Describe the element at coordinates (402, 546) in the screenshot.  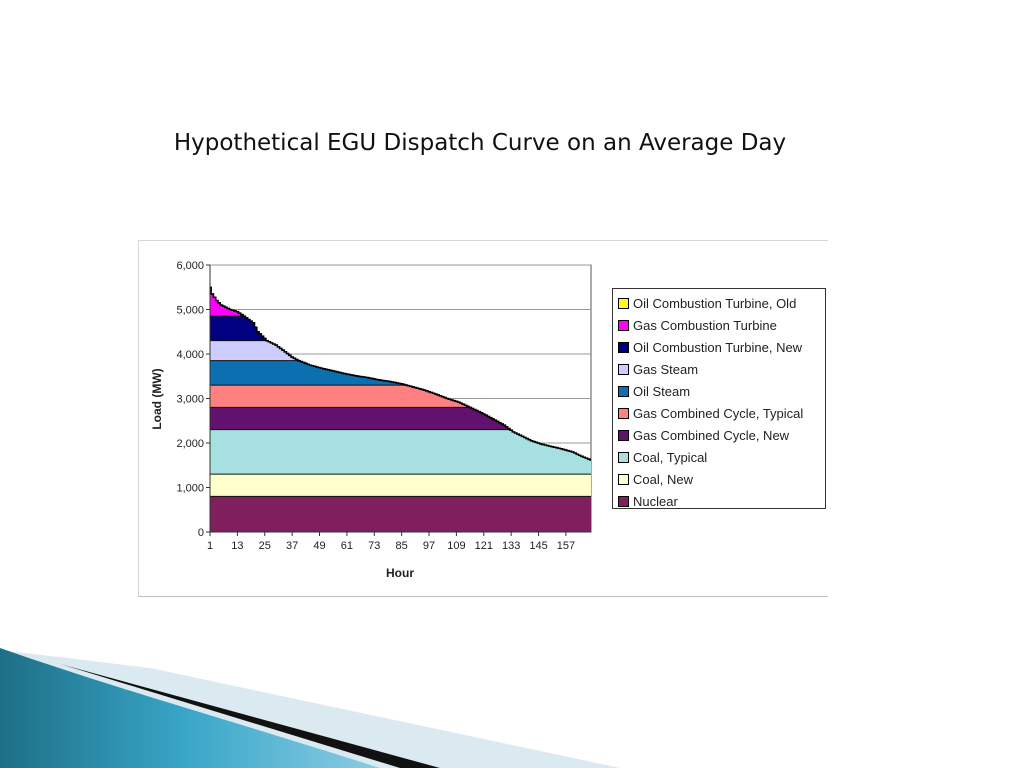
I see `x-tick-label: 85` at that location.